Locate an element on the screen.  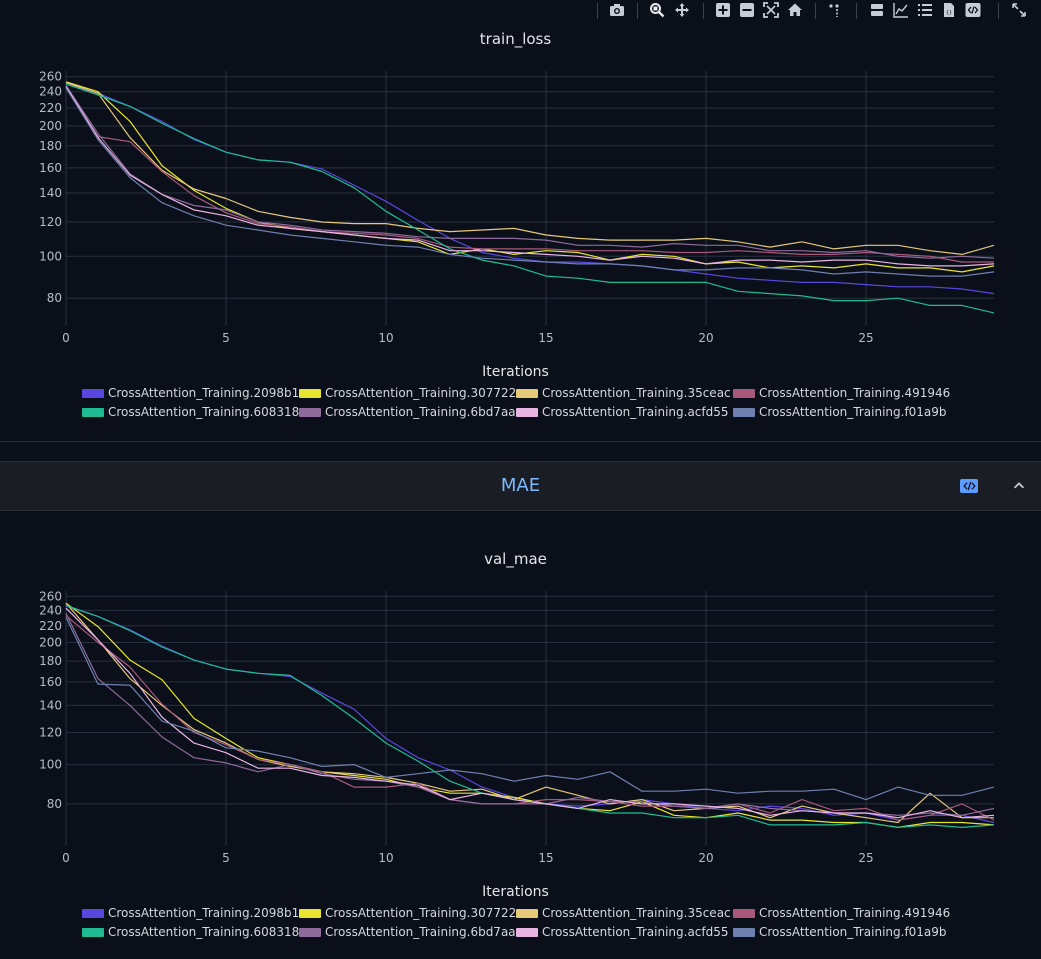
json-file-icon: {} is located at coordinates (949, 10).